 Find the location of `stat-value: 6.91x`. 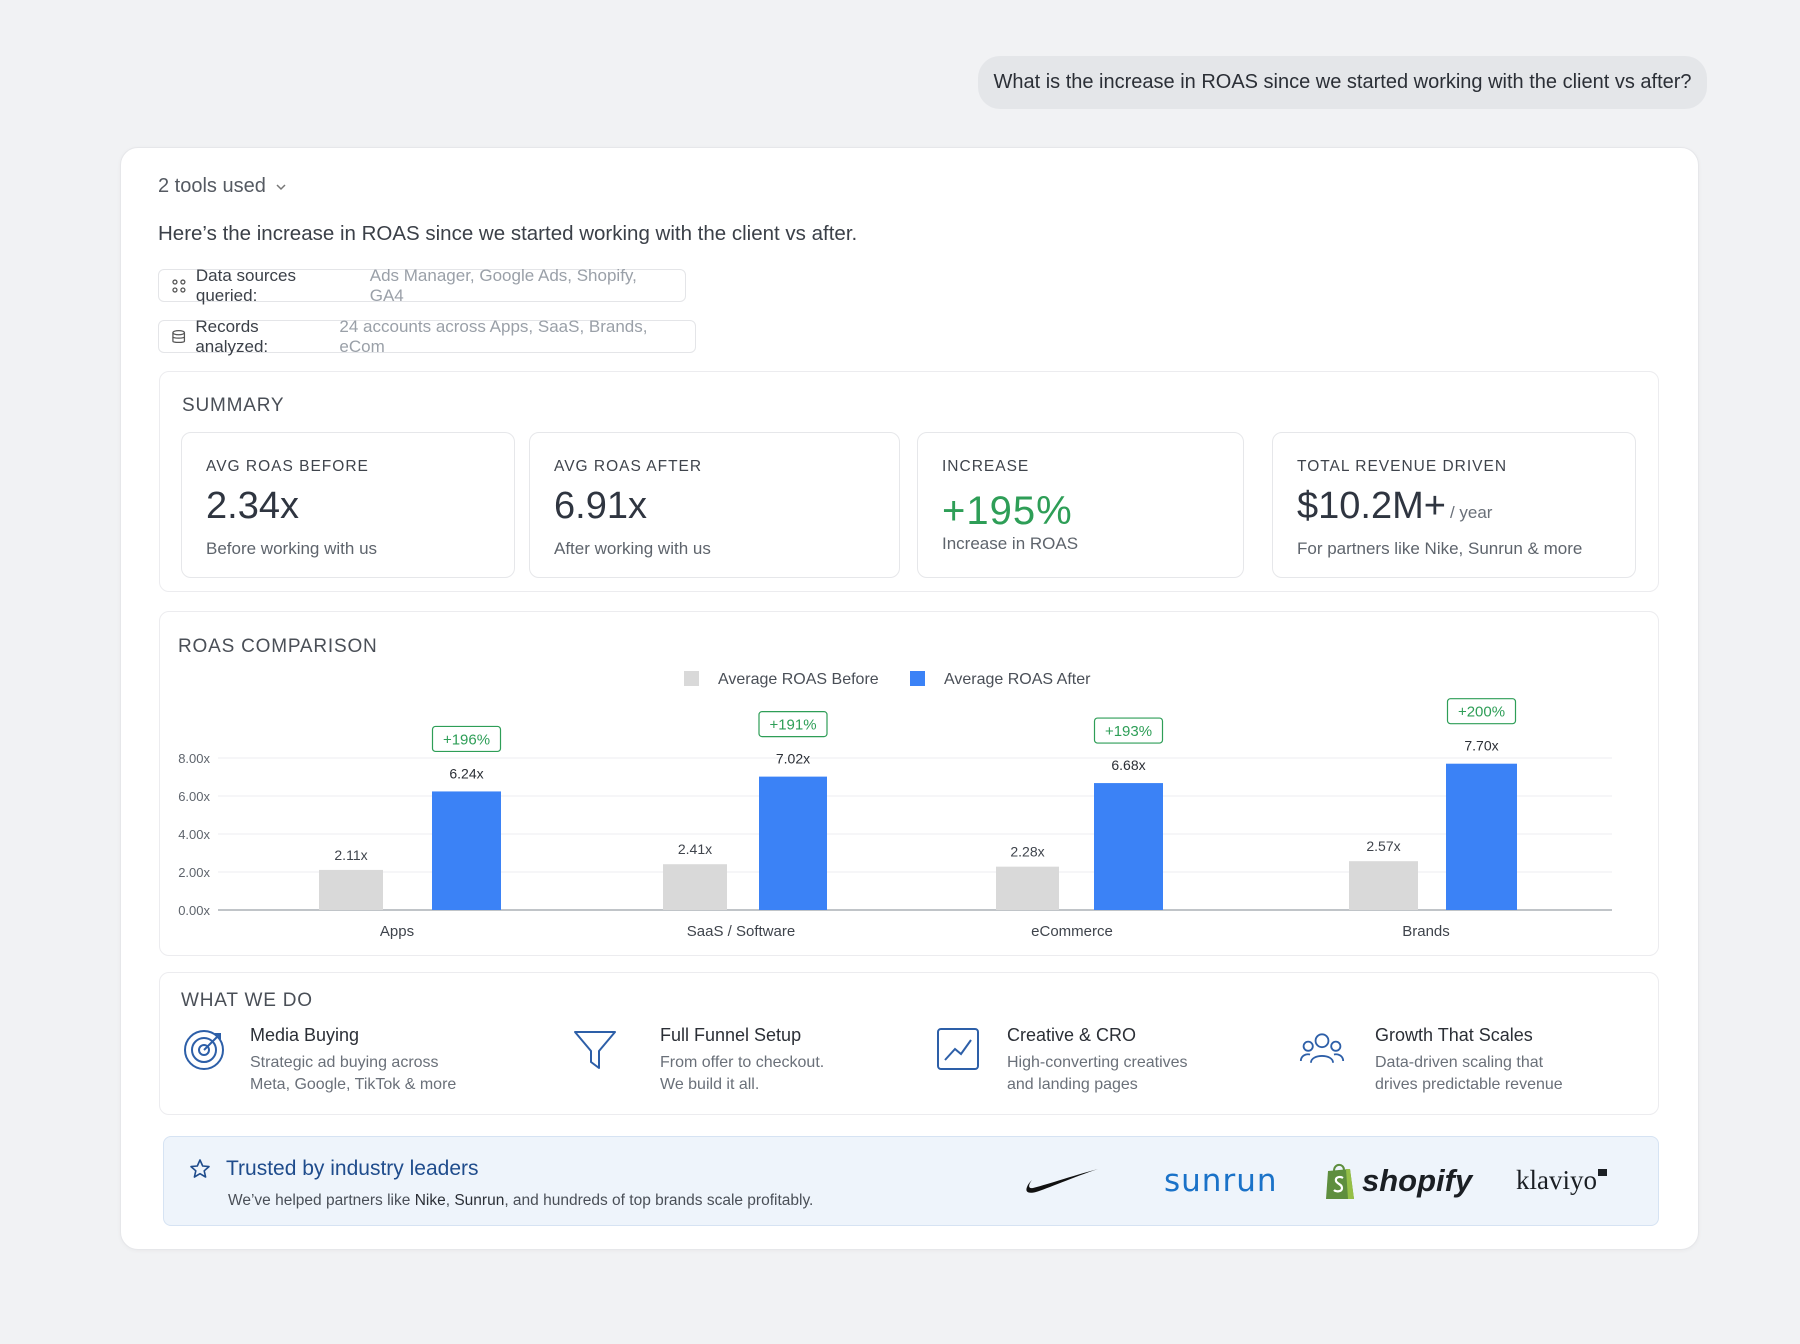

stat-value: 6.91x is located at coordinates (600, 506).